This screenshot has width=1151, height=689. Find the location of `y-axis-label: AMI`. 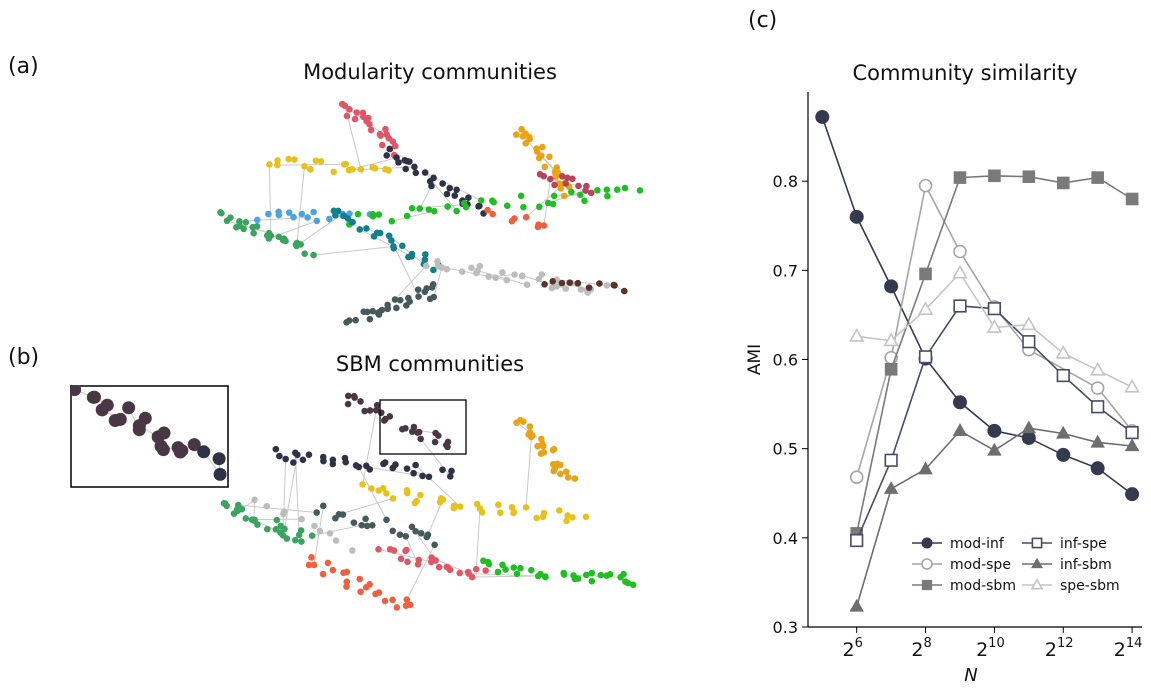

y-axis-label: AMI is located at coordinates (755, 359).